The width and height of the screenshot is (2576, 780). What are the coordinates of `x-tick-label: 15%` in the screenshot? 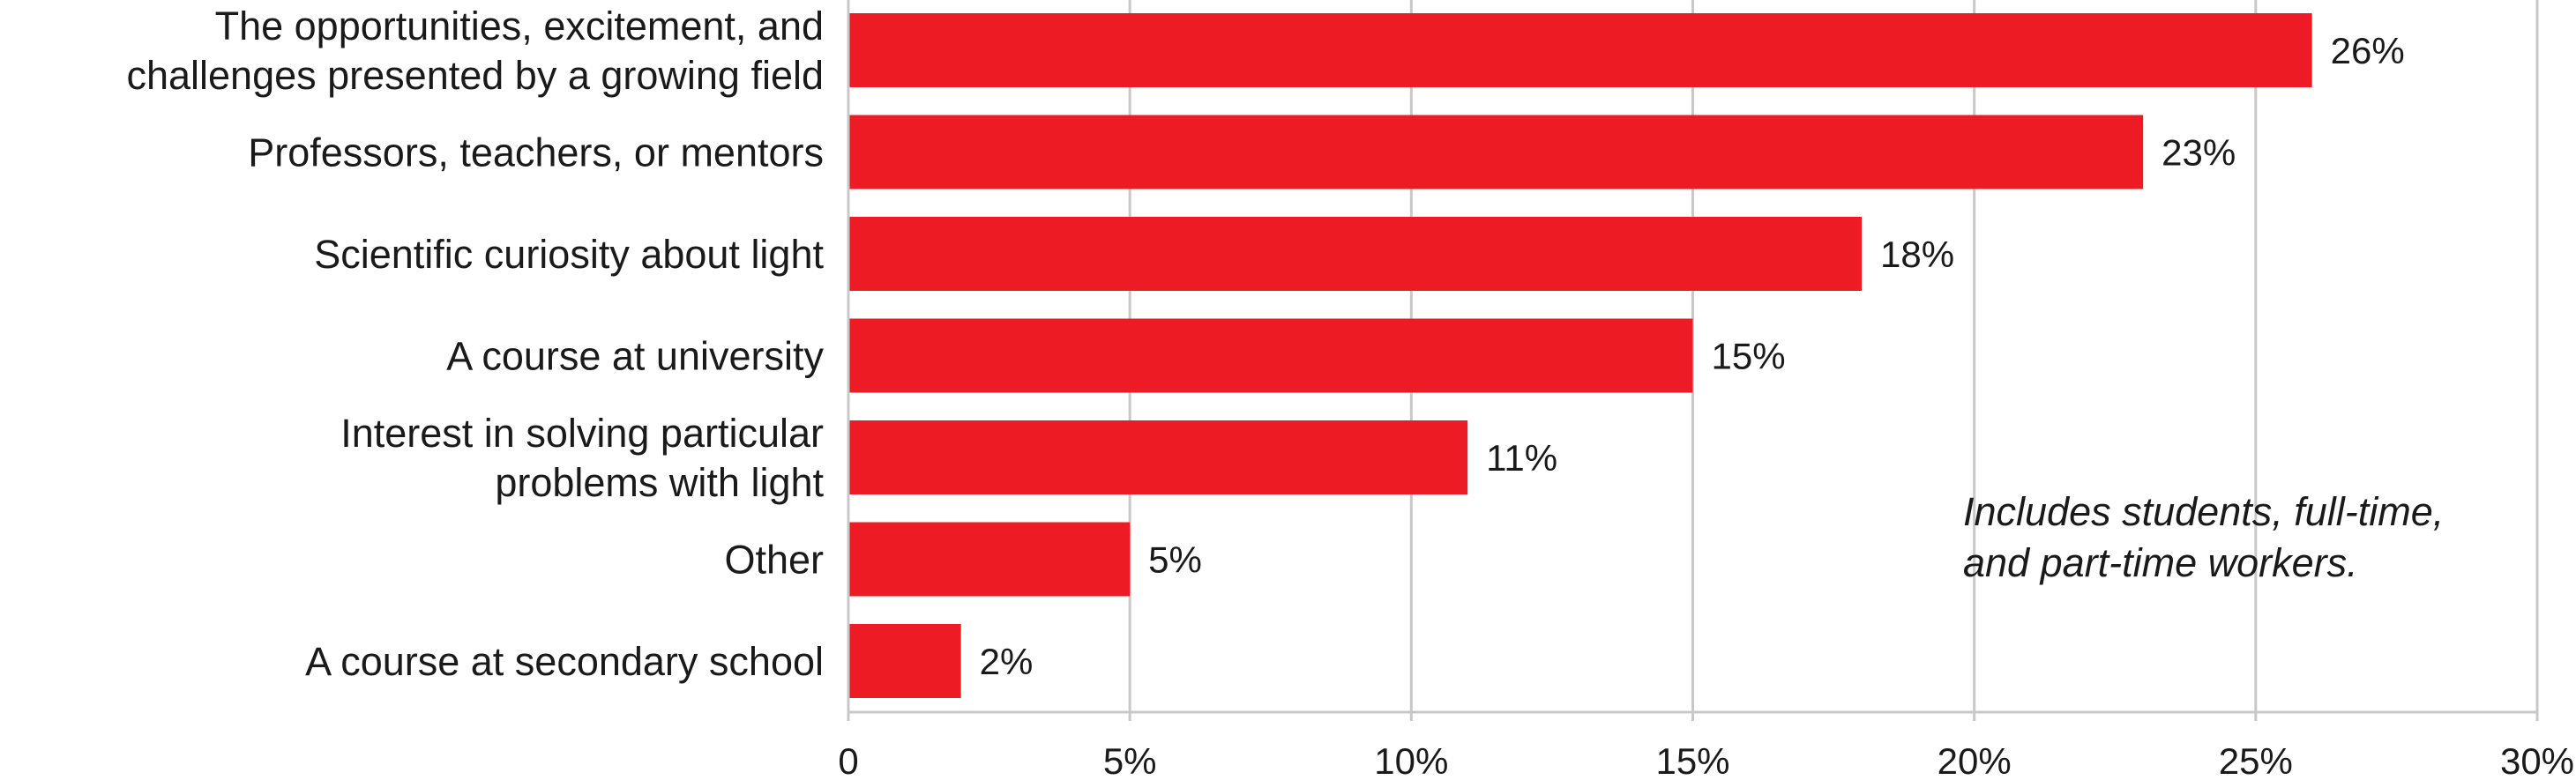 It's located at (1692, 760).